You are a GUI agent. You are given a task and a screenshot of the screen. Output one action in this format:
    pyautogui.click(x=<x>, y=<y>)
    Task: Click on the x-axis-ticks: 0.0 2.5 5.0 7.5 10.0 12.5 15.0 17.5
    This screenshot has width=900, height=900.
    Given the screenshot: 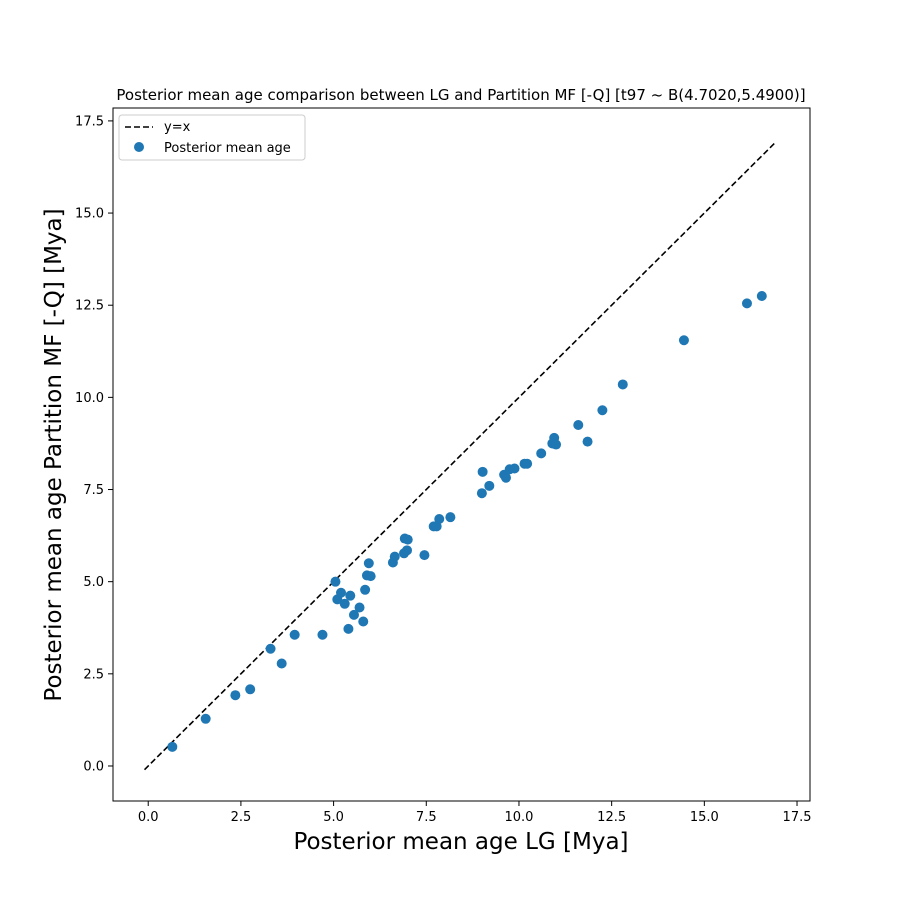 What is the action you would take?
    pyautogui.click(x=475, y=813)
    